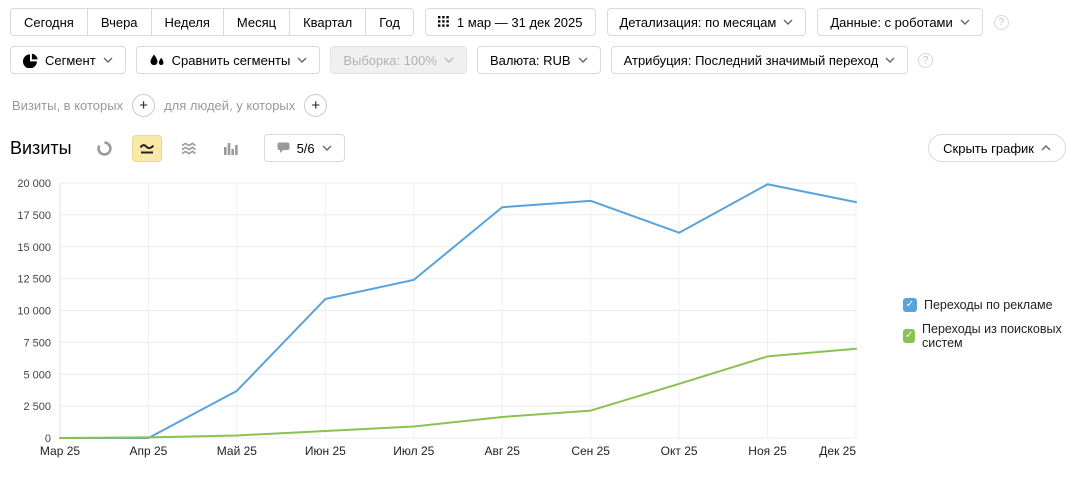  I want to click on data-mode-label: Данные: с роботами, so click(891, 22).